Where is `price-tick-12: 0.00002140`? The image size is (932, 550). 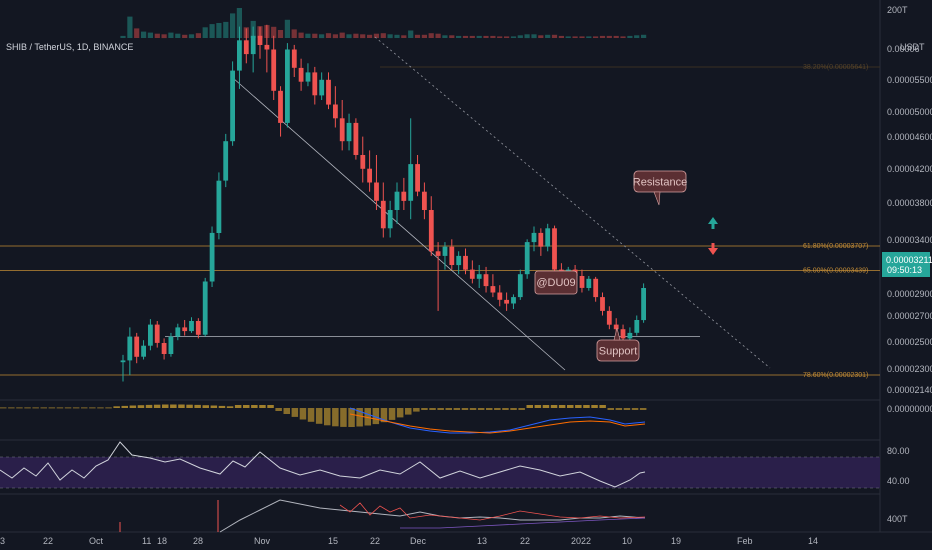 price-tick-12: 0.00002140 is located at coordinates (909, 390).